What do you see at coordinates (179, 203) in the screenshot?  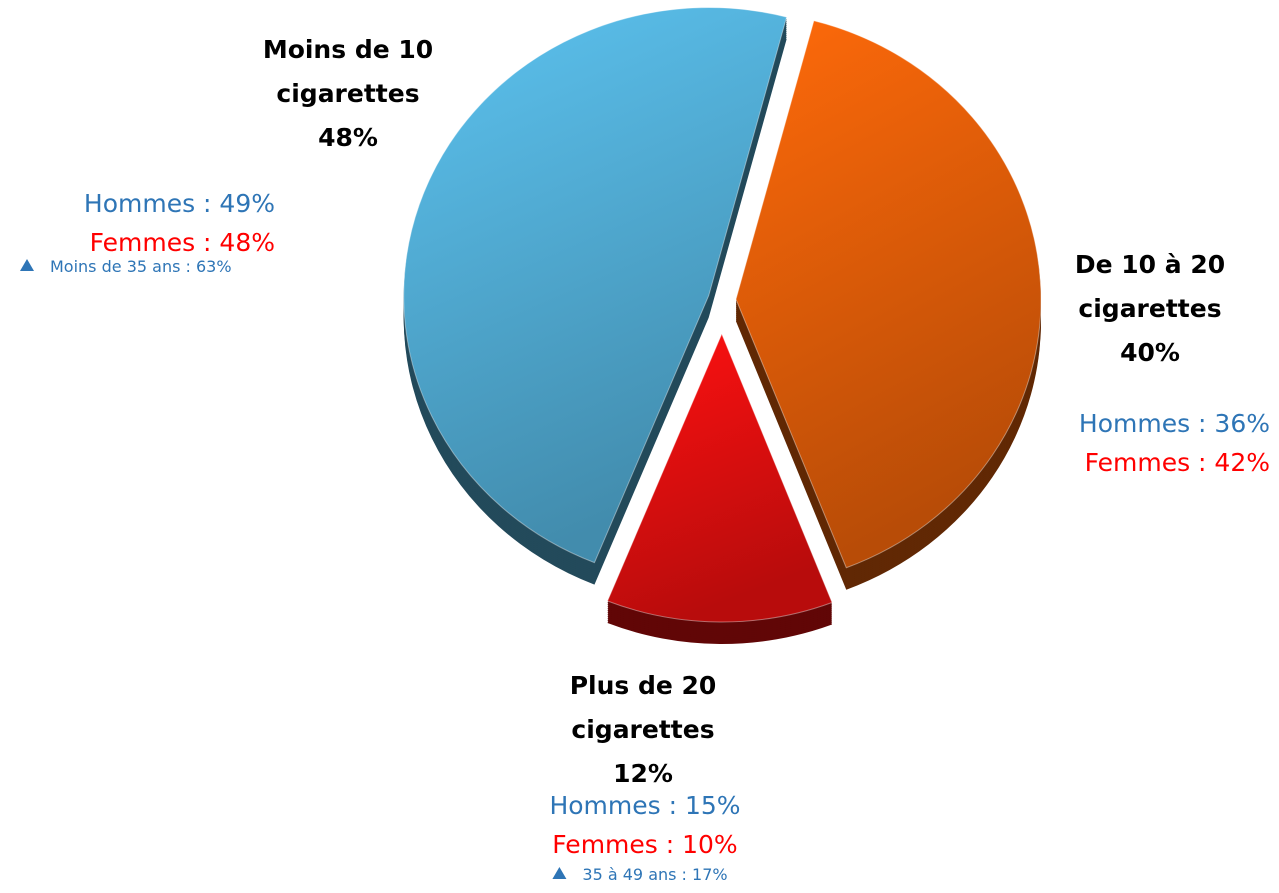 I see `annotation-hommes: Hommes : 49%` at bounding box center [179, 203].